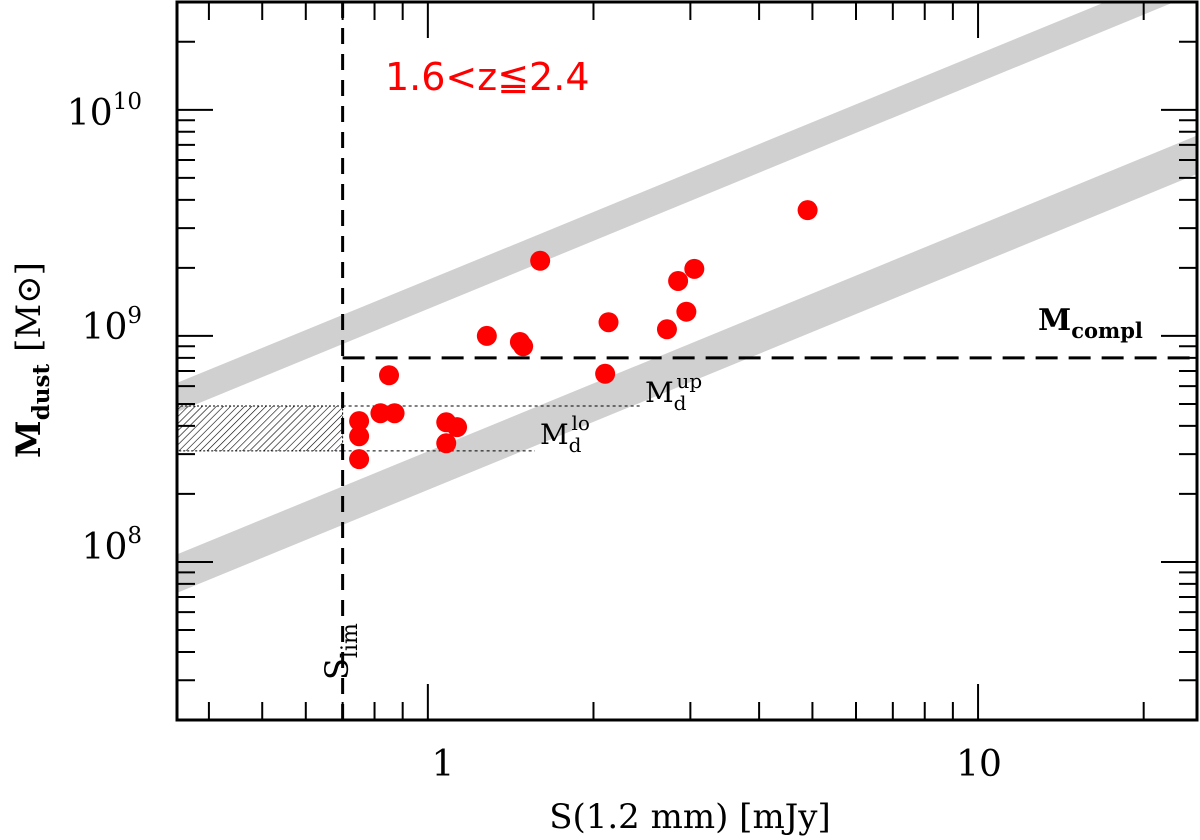 The width and height of the screenshot is (1200, 840). Describe the element at coordinates (32, 360) in the screenshot. I see `y-axis-label: Mdust[M⊙]` at that location.